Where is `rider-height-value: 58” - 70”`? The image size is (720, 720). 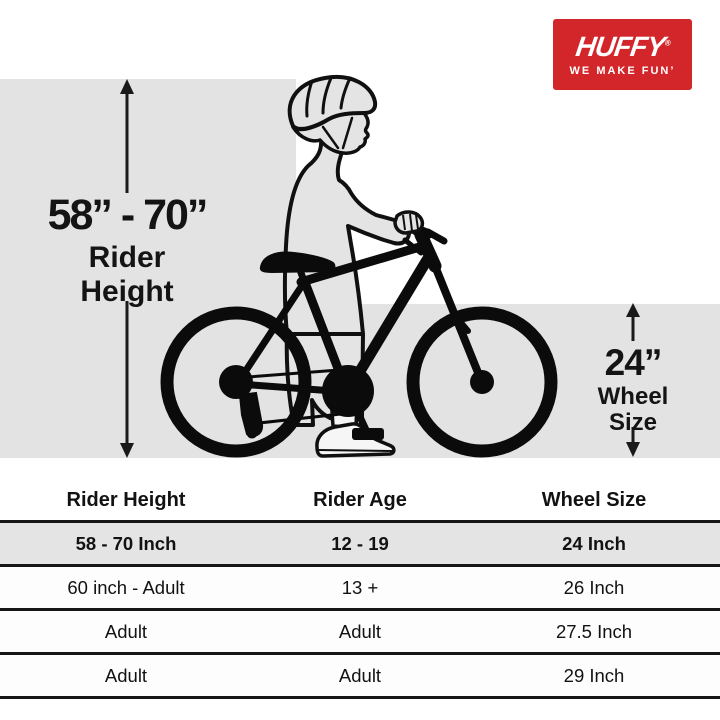 rider-height-value: 58” - 70” is located at coordinates (128, 215).